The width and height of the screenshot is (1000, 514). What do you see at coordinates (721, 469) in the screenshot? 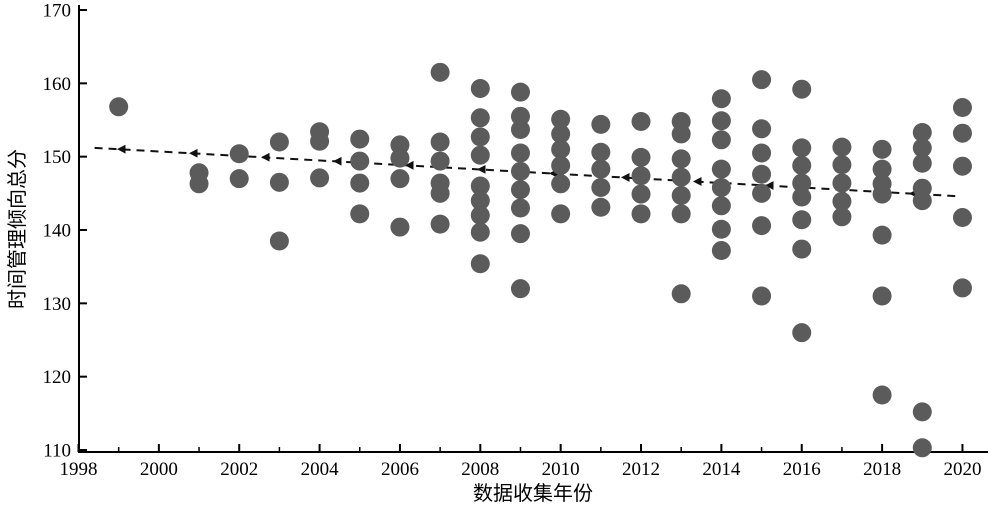
I see `x-tick-label: 2014` at bounding box center [721, 469].